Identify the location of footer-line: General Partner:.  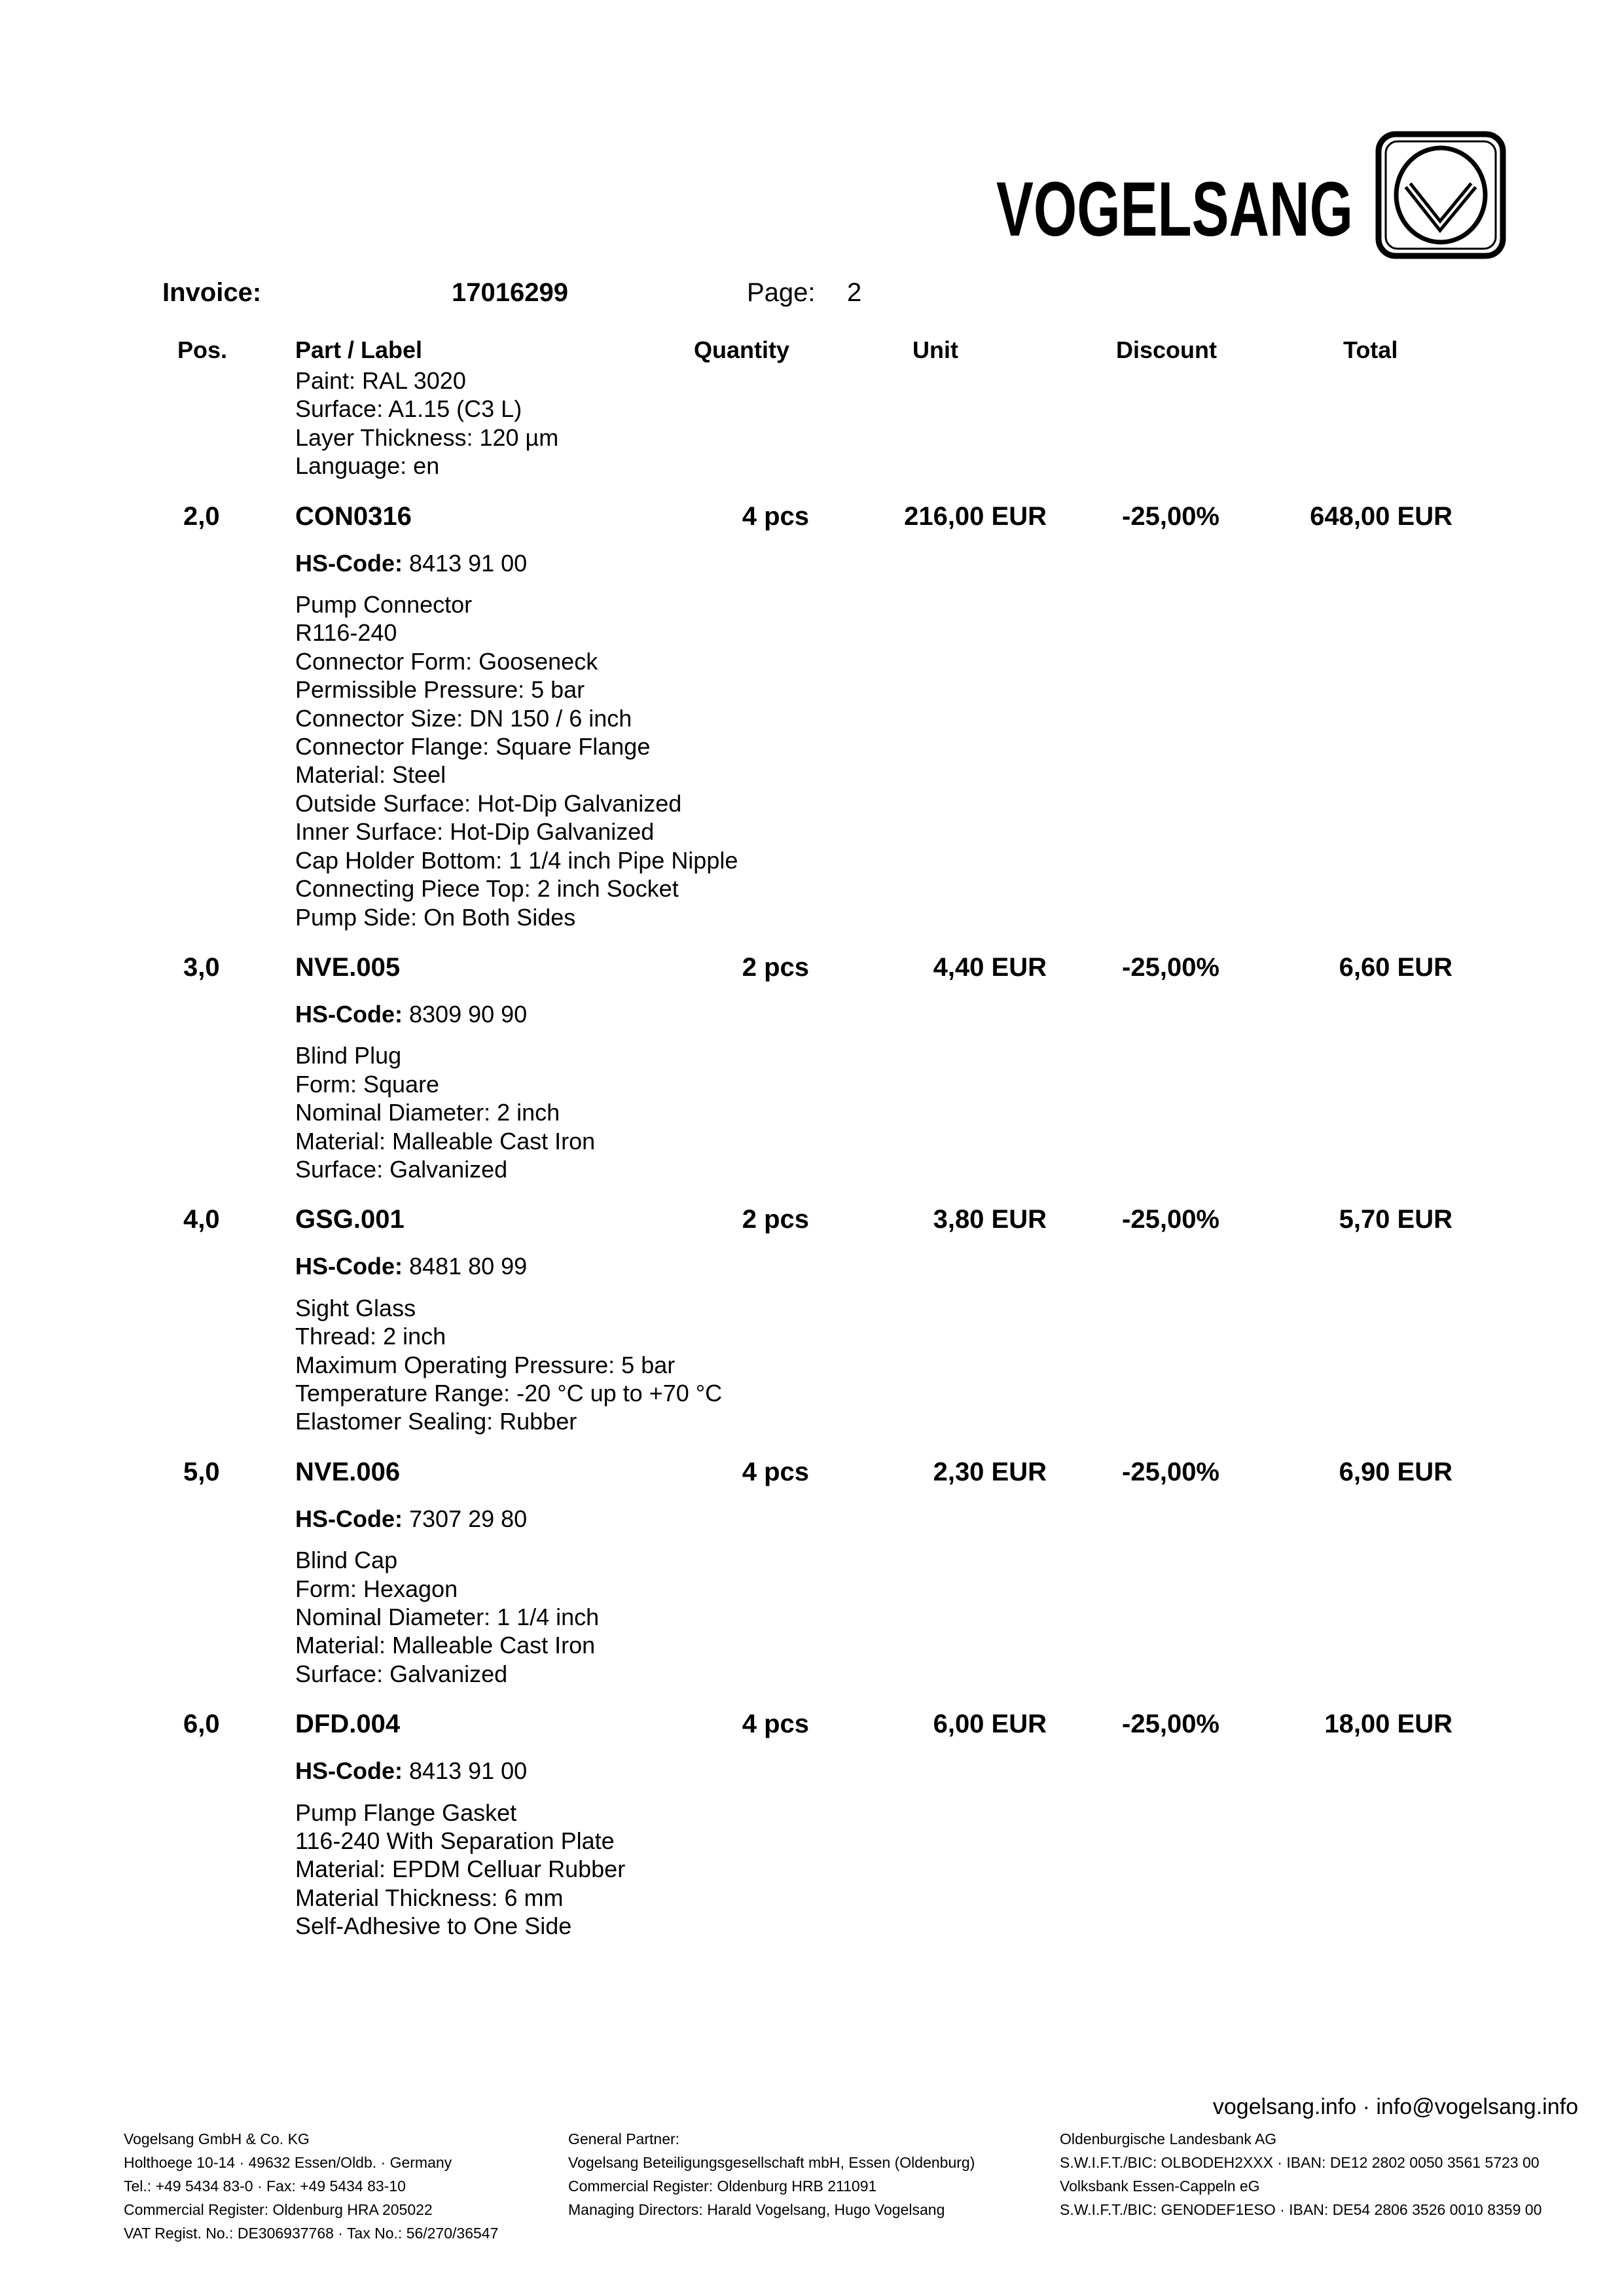
(624, 2138).